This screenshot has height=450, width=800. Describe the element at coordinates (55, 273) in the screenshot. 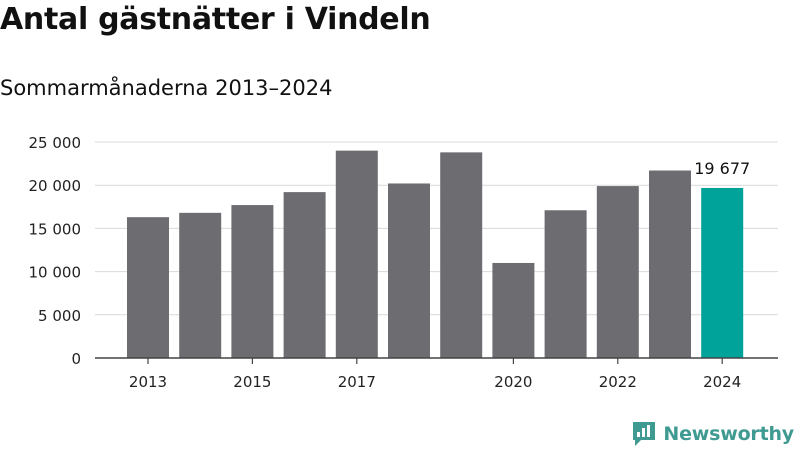

I see `y-tick-label: 10 000` at that location.